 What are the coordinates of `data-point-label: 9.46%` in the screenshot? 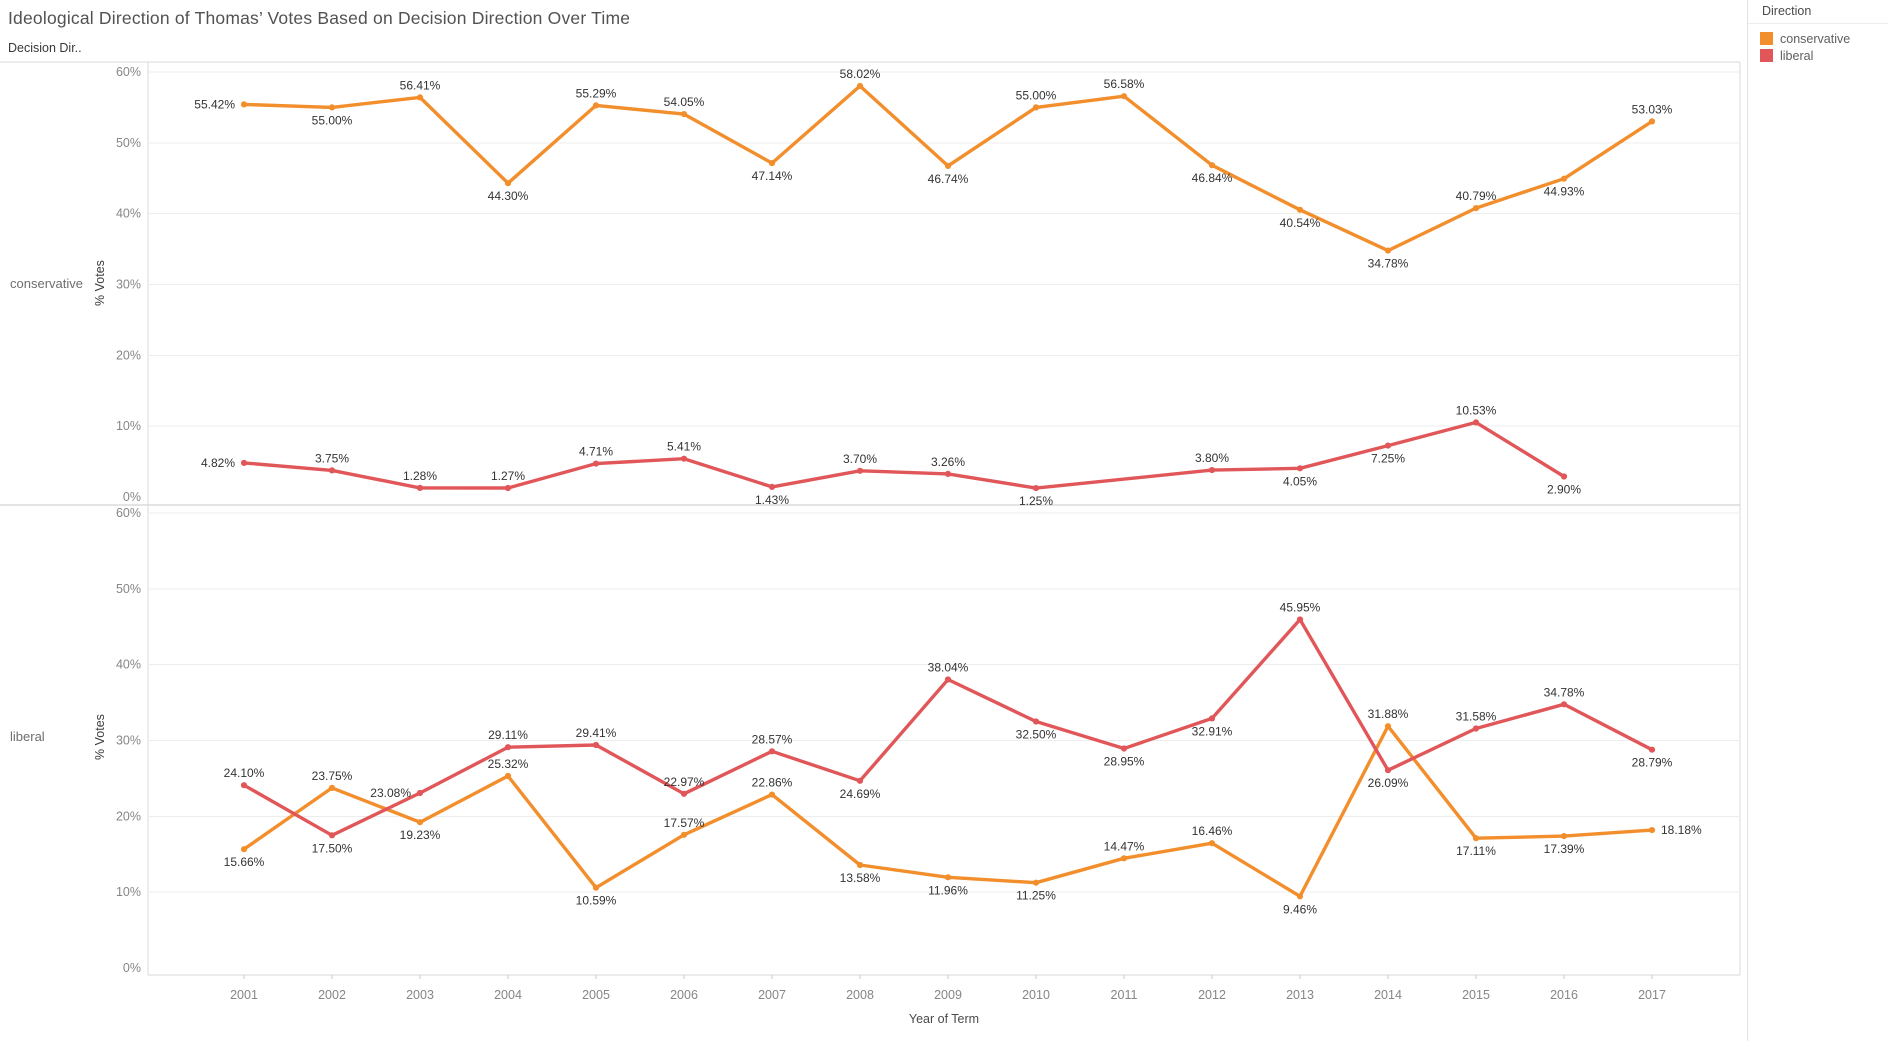 It's located at (1300, 909).